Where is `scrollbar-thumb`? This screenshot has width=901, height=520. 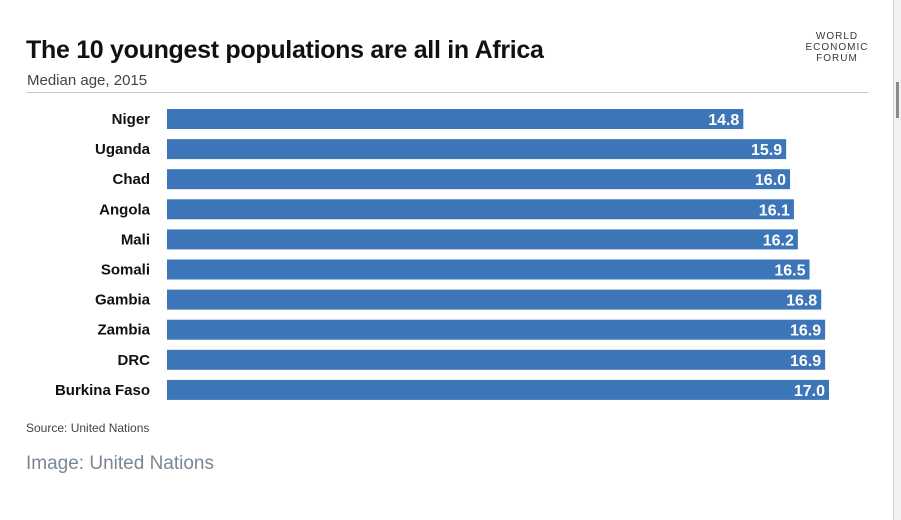
scrollbar-thumb is located at coordinates (897, 100).